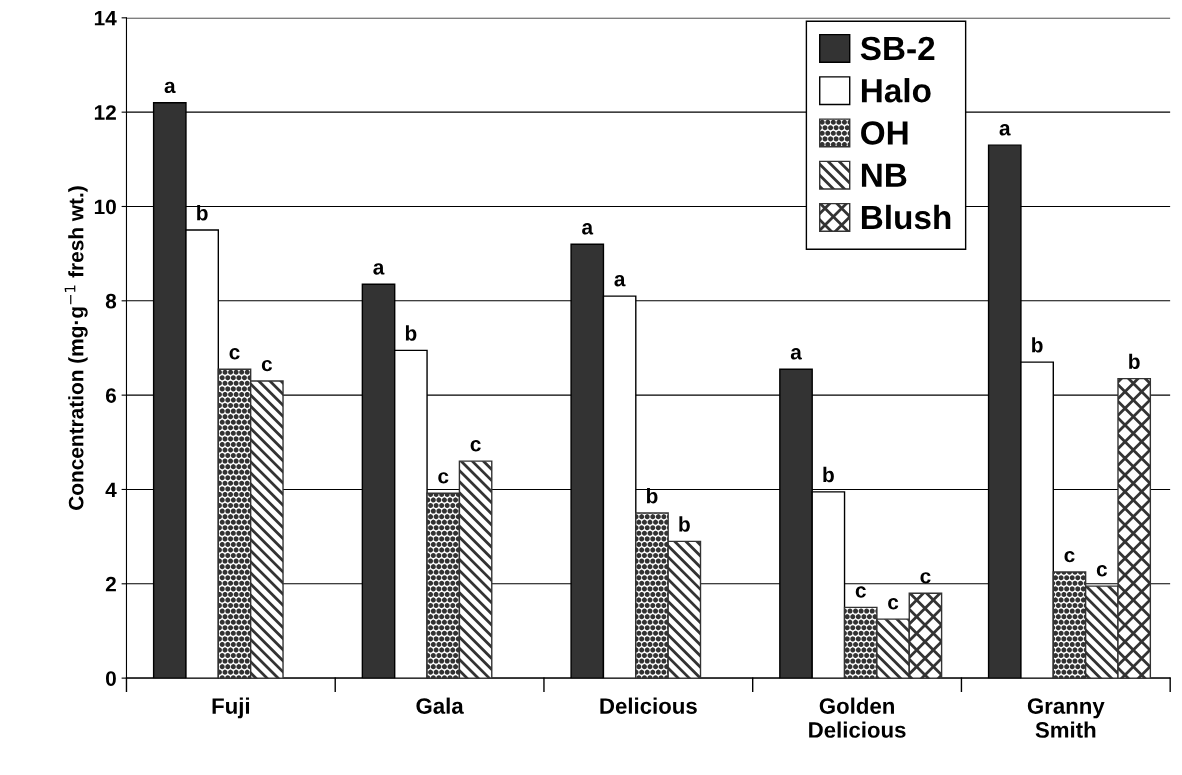  Describe the element at coordinates (1066, 718) in the screenshot. I see `x-tick-label: Granny Smith` at that location.